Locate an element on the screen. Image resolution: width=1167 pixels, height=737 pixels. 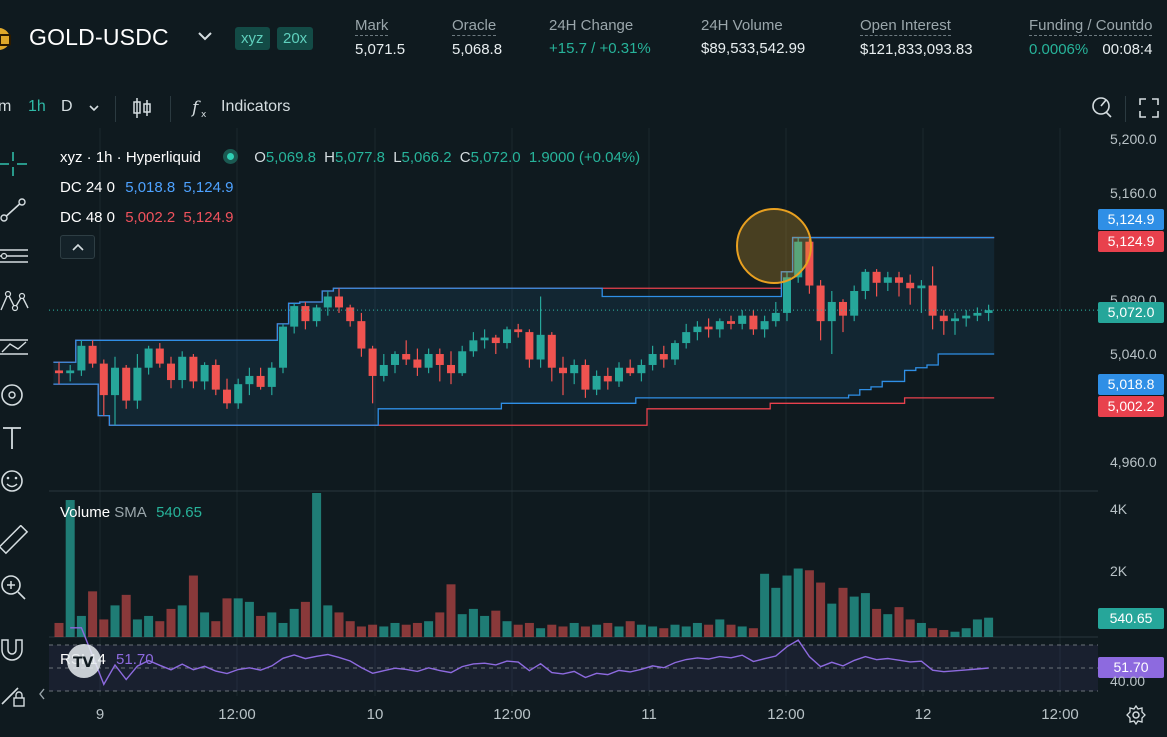
symbol-label: xyz · 1h · Hyperliquid is located at coordinates (130, 157).